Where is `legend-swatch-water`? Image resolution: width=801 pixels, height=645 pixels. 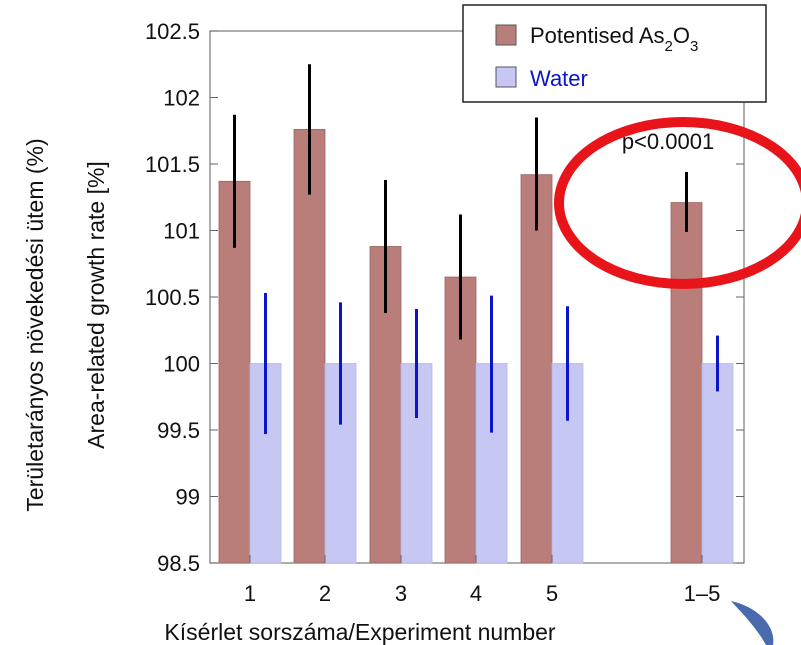
legend-swatch-water is located at coordinates (506, 77).